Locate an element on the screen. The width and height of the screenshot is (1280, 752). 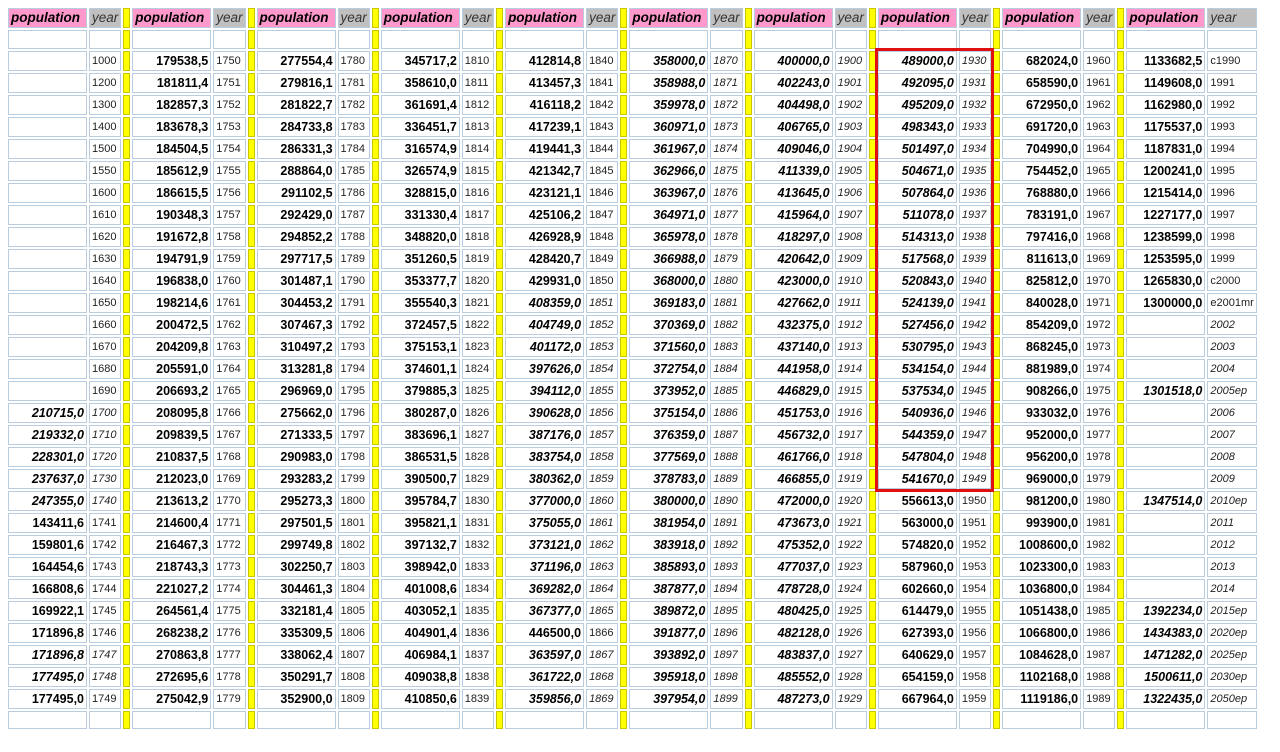
population-cell: 540936,0 is located at coordinates (917, 412).